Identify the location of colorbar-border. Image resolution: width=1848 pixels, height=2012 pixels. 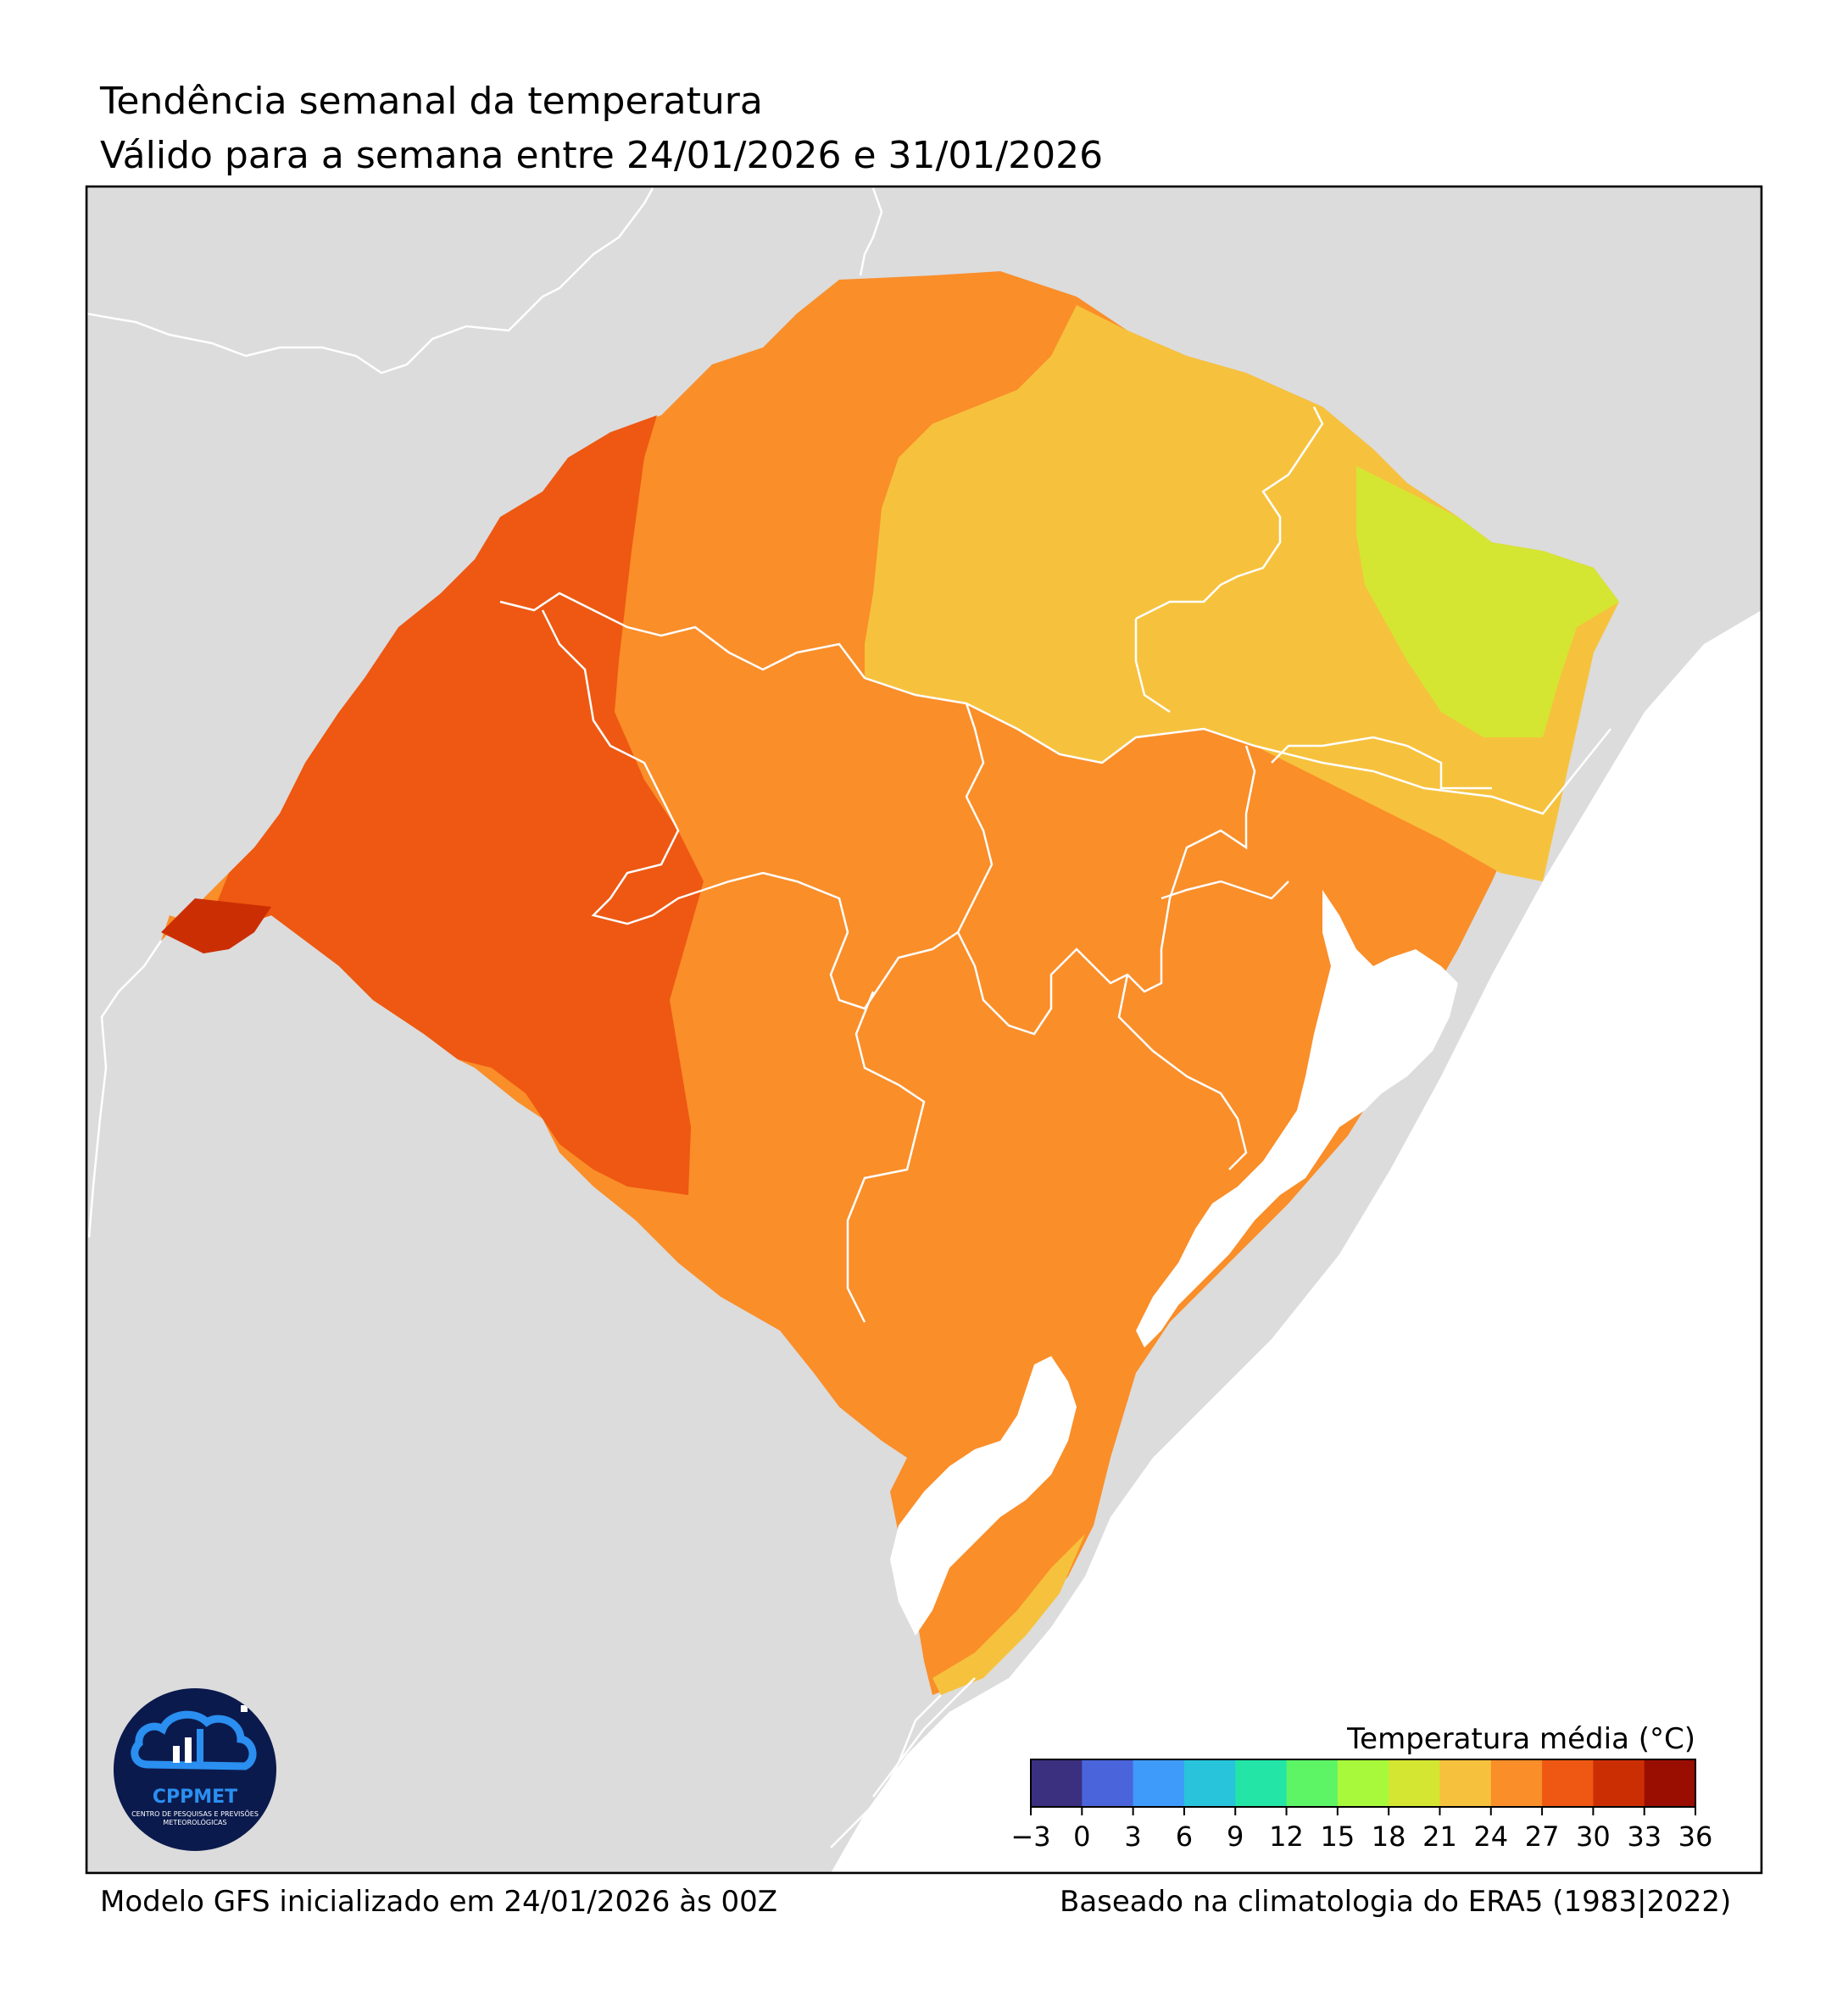
(1363, 1783).